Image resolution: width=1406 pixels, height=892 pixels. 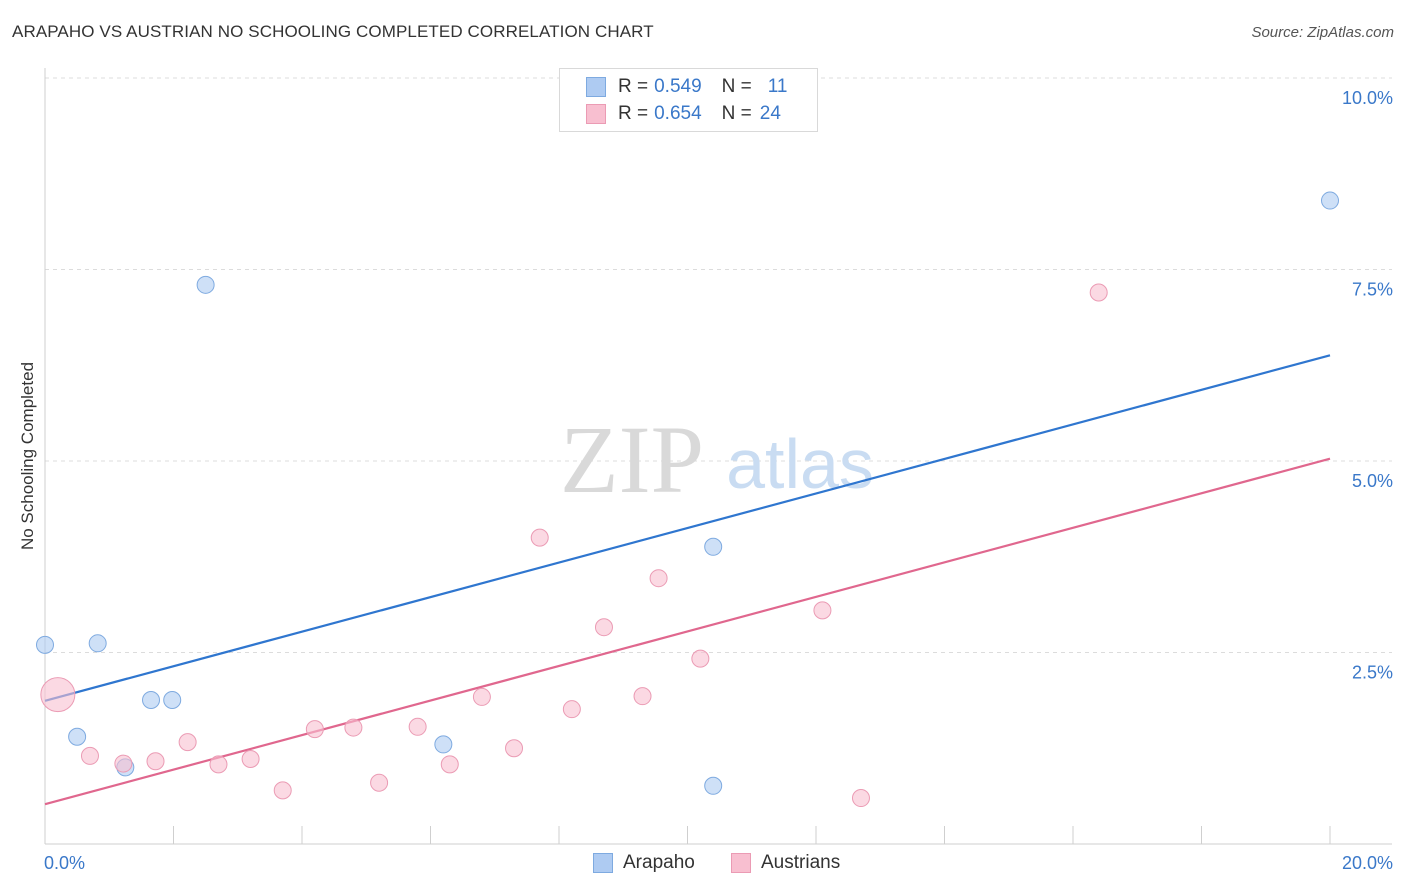 What do you see at coordinates (1367, 98) in the screenshot?
I see `y-tick-label: 10.0%` at bounding box center [1367, 98].